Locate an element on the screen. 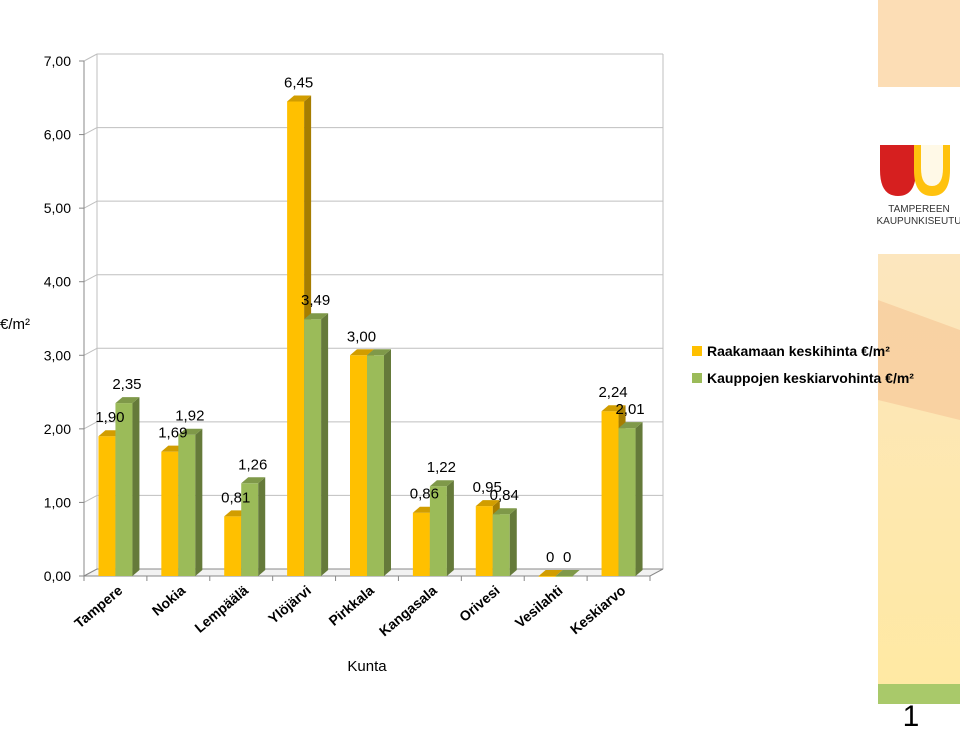 This screenshot has height=736, width=960. y-tick-label: 4,00 is located at coordinates (57, 282).